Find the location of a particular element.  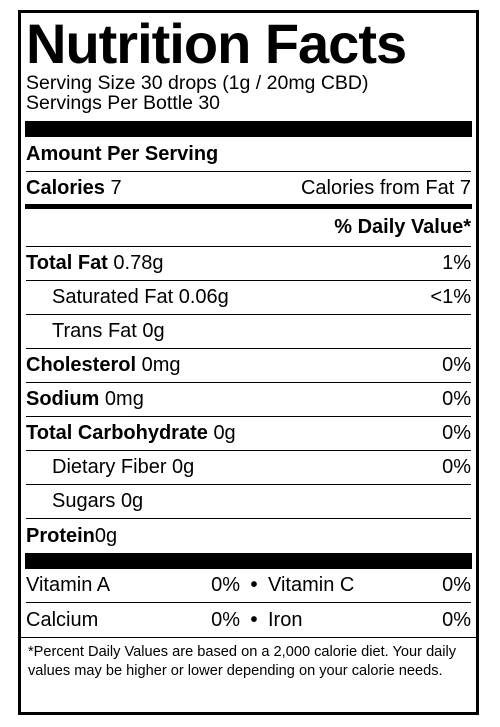

calories-row: Calories 7 Calories from Fat 7 is located at coordinates (248, 188).